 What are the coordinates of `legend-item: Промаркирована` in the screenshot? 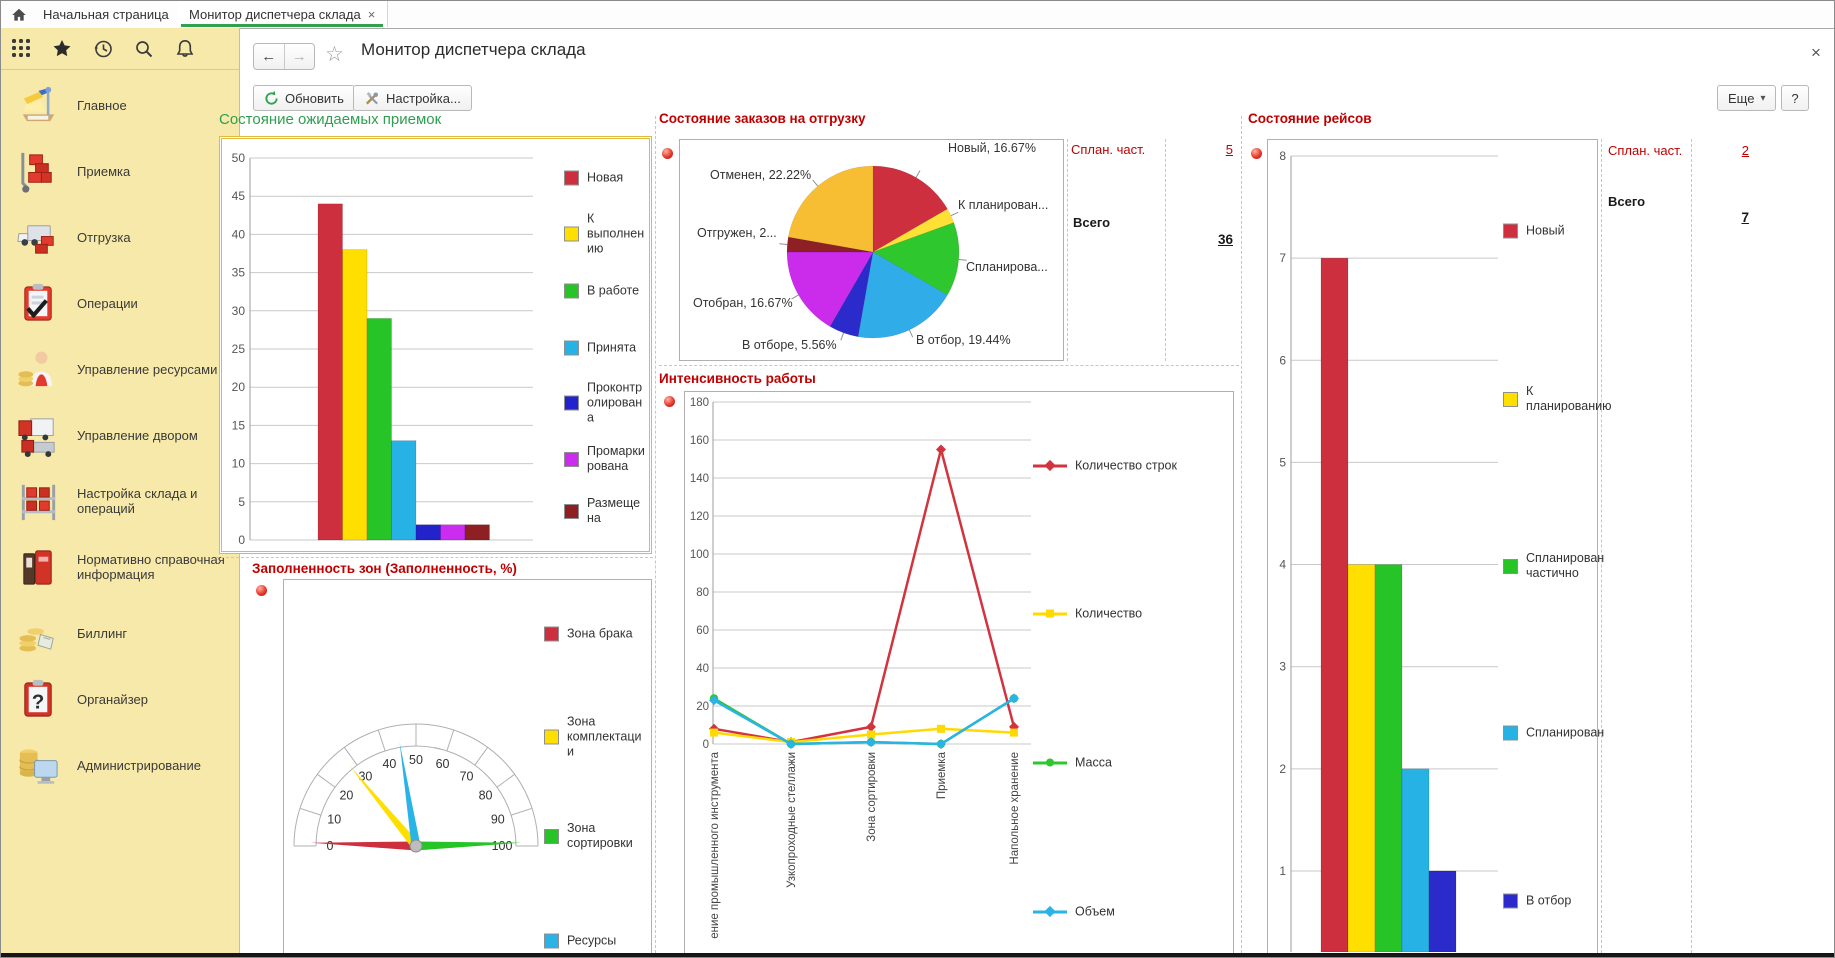 It's located at (604, 459).